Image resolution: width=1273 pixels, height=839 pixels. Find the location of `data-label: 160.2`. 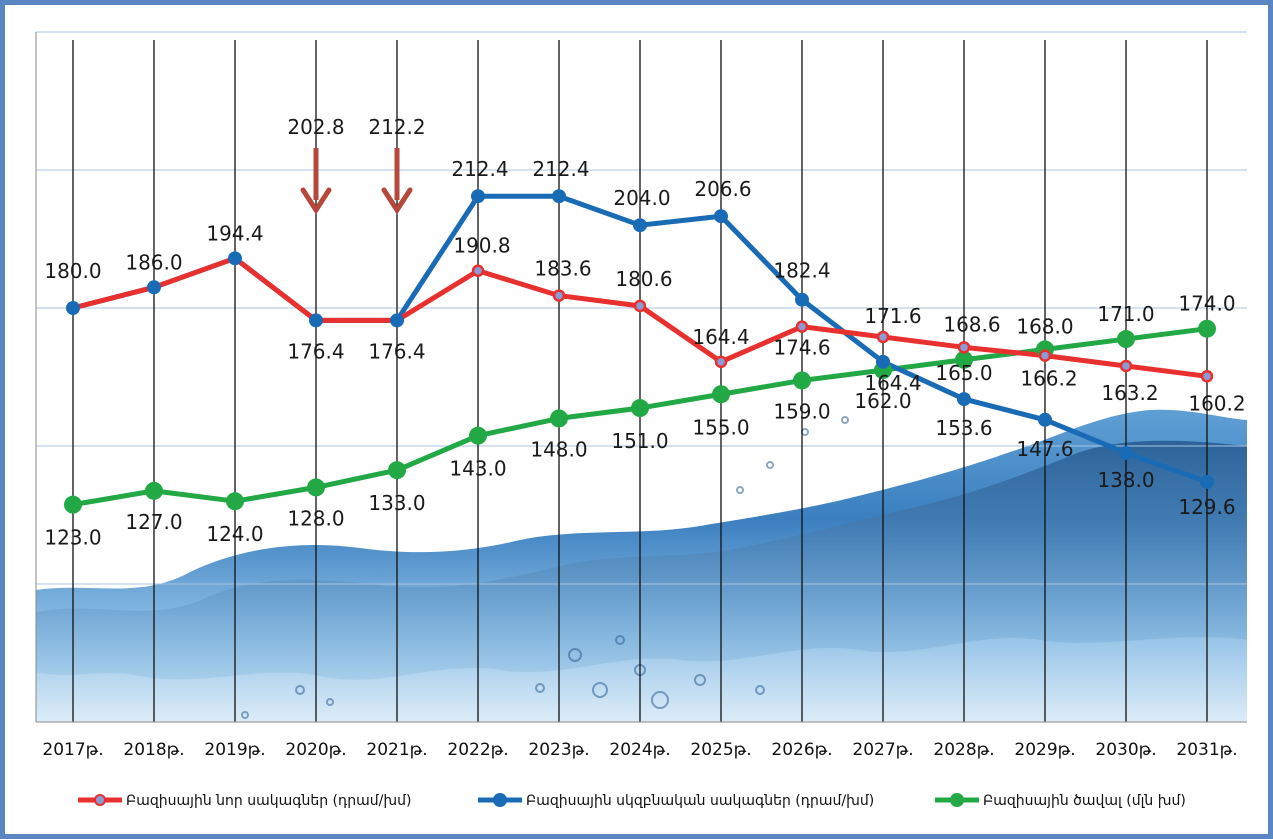

data-label: 160.2 is located at coordinates (1216, 403).